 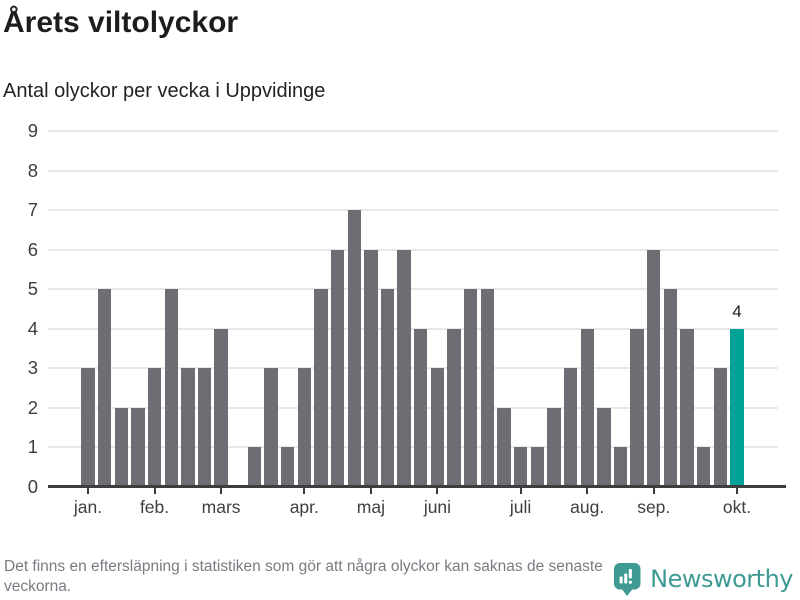 What do you see at coordinates (154, 507) in the screenshot?
I see `x-tick-label: feb.` at bounding box center [154, 507].